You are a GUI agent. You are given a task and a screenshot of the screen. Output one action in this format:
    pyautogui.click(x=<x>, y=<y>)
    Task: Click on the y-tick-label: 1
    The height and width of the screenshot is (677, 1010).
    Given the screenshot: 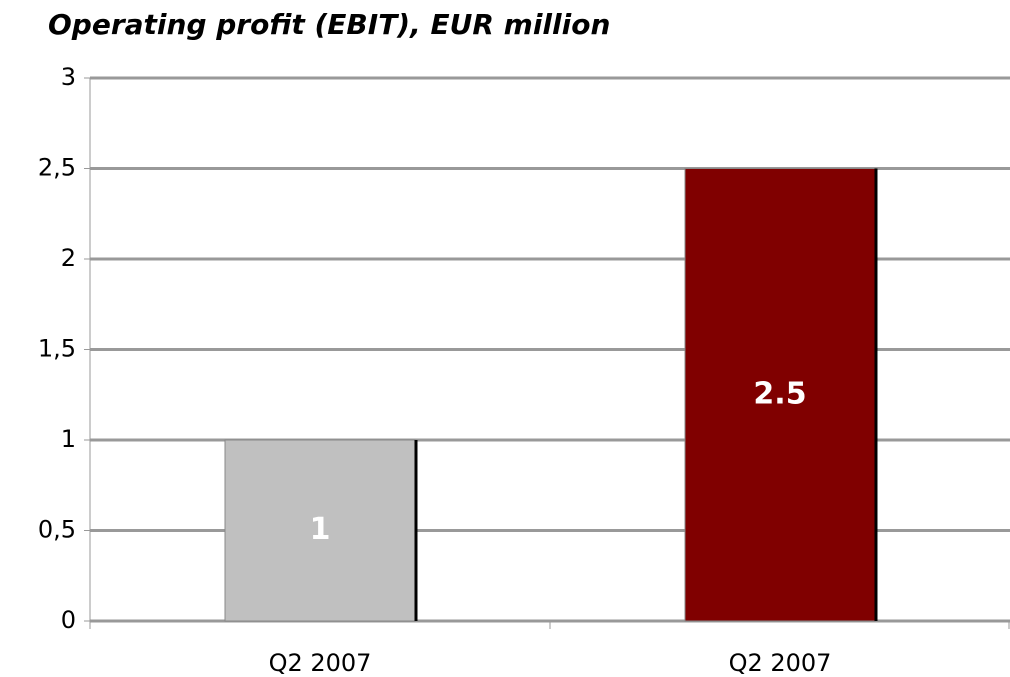 What is the action you would take?
    pyautogui.click(x=68, y=439)
    